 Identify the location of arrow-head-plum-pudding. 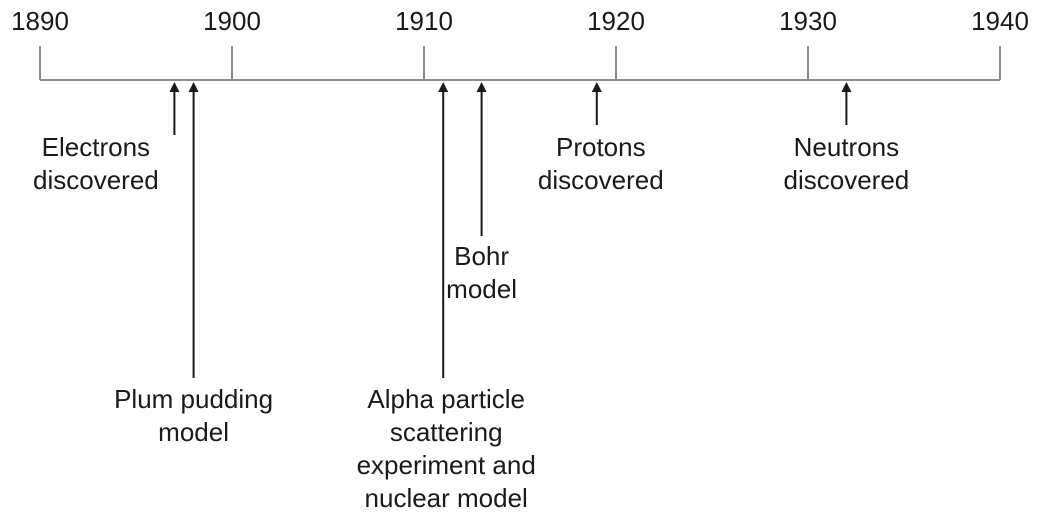
(193, 87).